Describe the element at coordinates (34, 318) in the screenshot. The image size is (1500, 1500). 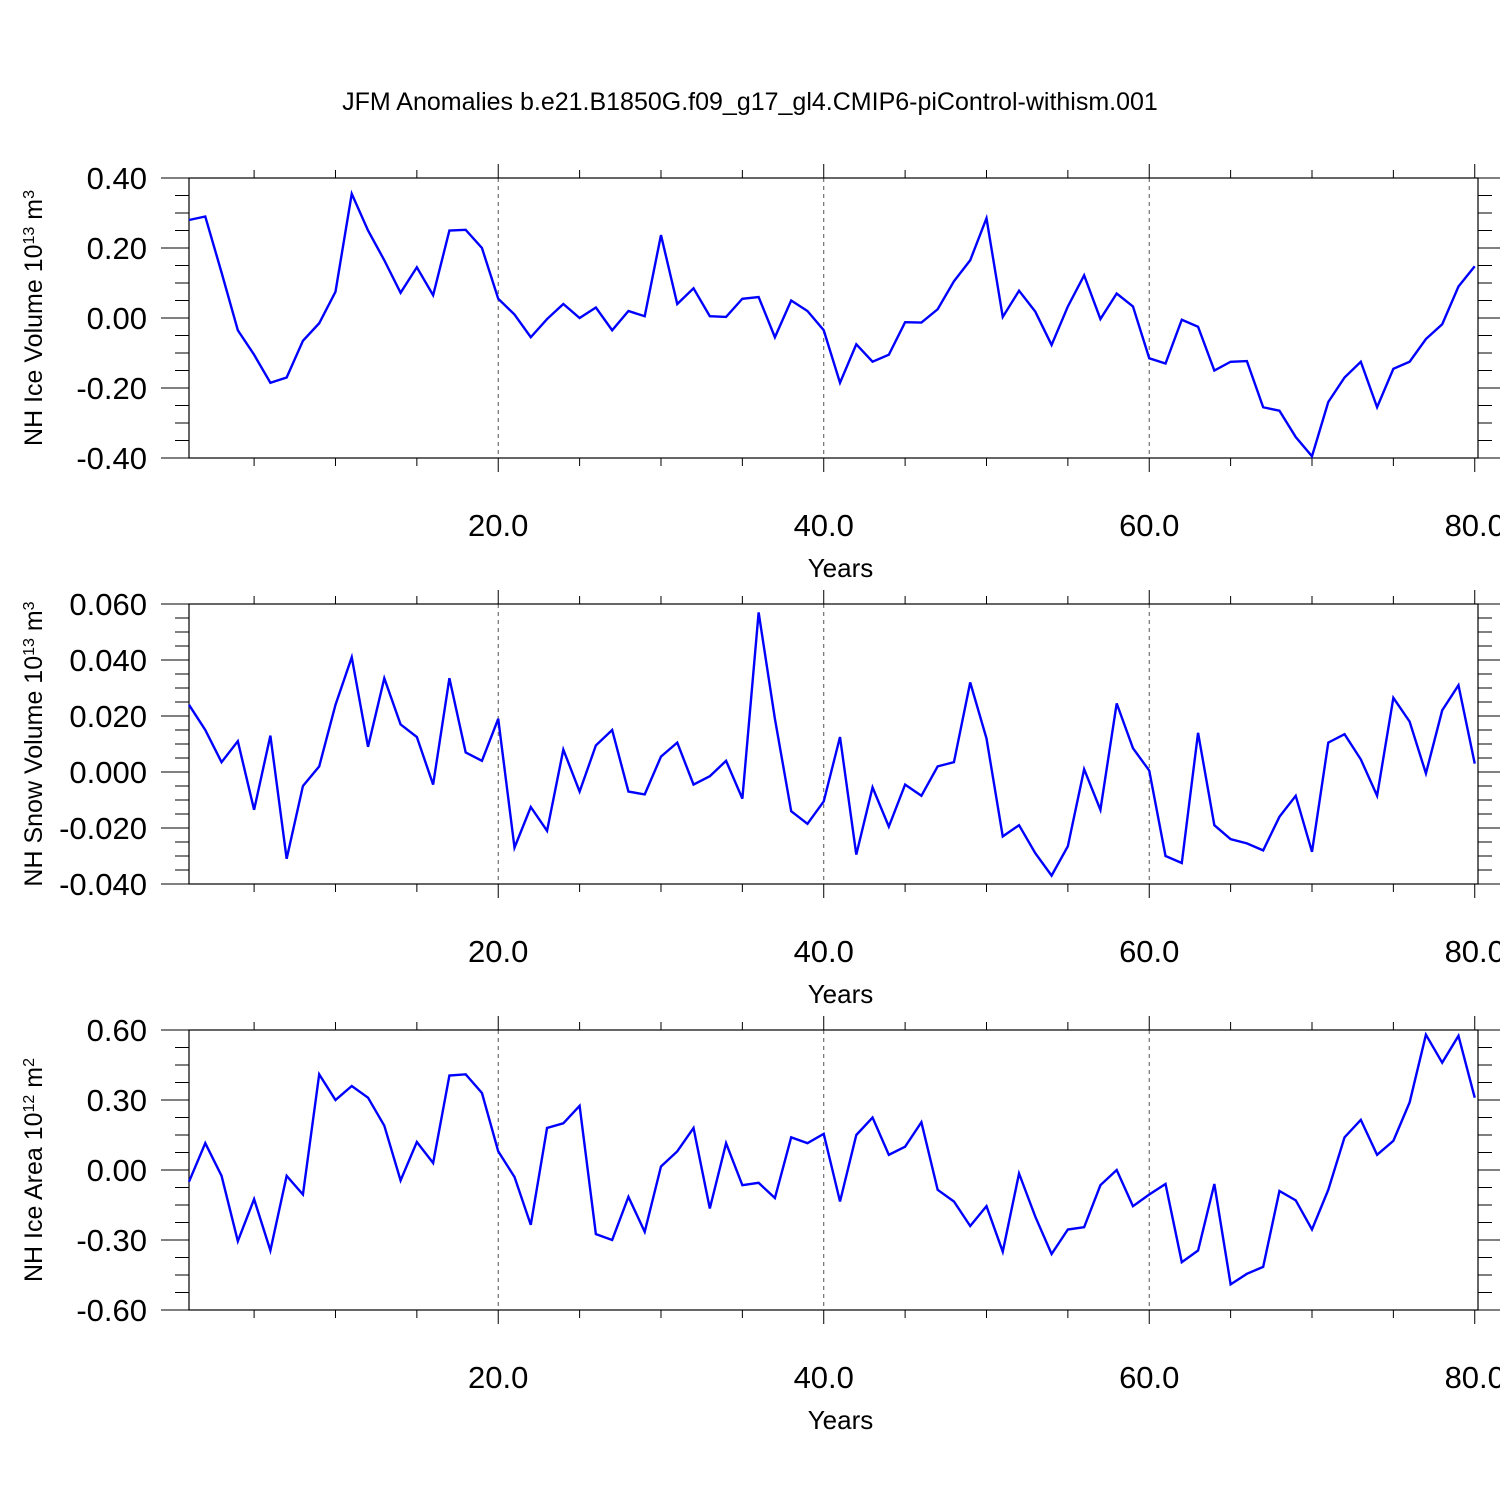
I see `y-axis-label: NH Ice Volume 1013 m3` at that location.